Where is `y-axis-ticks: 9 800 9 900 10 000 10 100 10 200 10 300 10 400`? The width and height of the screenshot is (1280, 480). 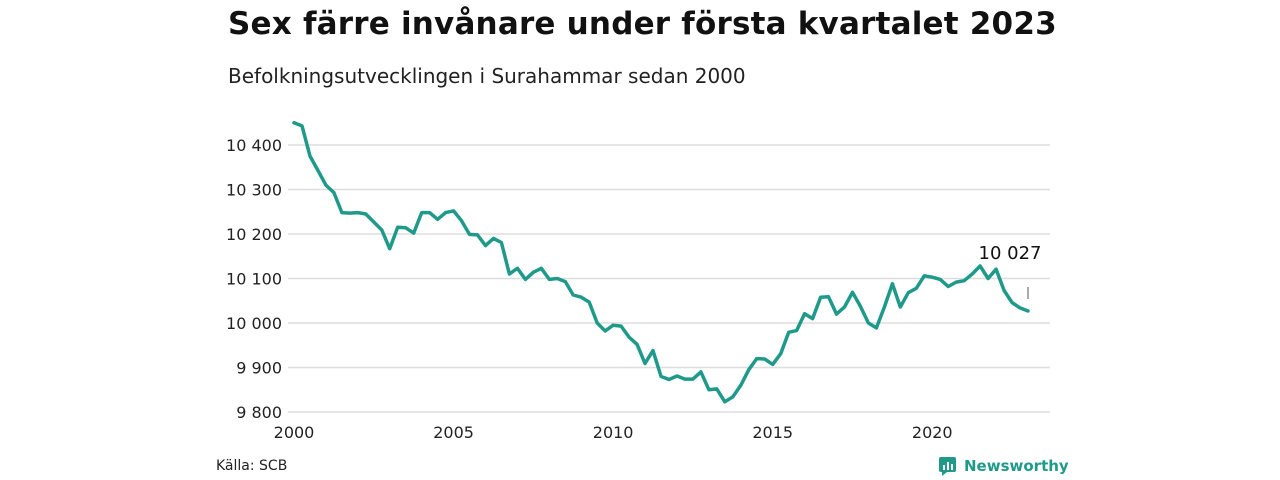 y-axis-ticks: 9 800 9 900 10 000 10 100 10 200 10 300 10 400 is located at coordinates (254, 279).